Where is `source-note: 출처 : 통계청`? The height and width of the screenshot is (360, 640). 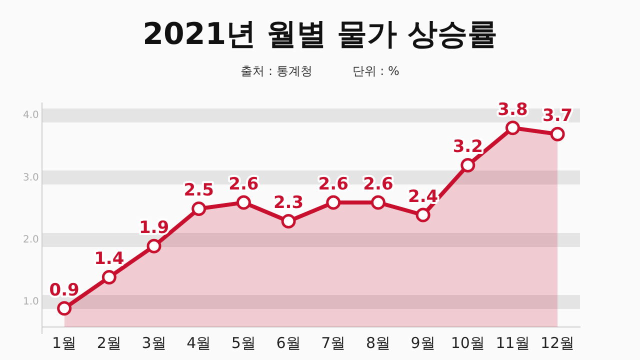
source-note: 출처 : 통계청 is located at coordinates (276, 71).